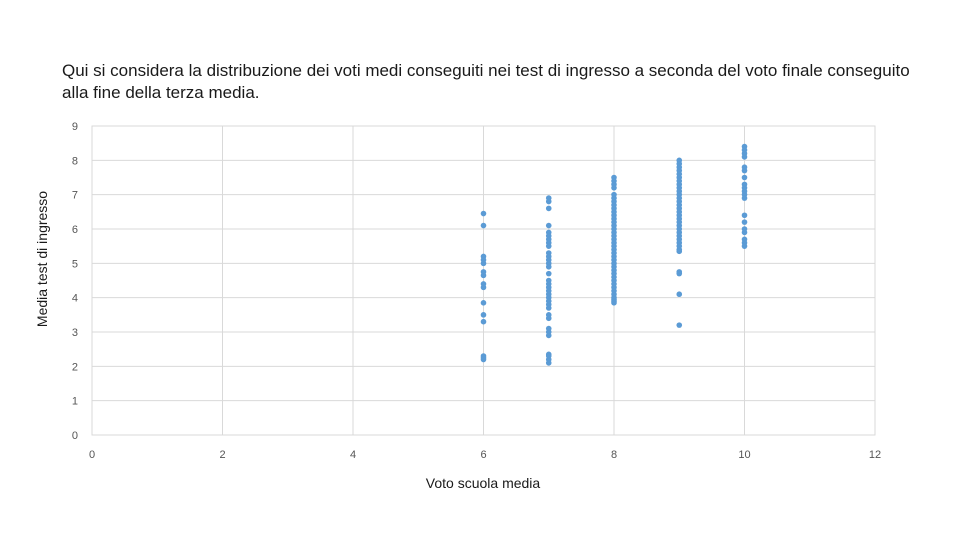 The image size is (960, 540). Describe the element at coordinates (222, 455) in the screenshot. I see `x-tick-label: 2` at that location.